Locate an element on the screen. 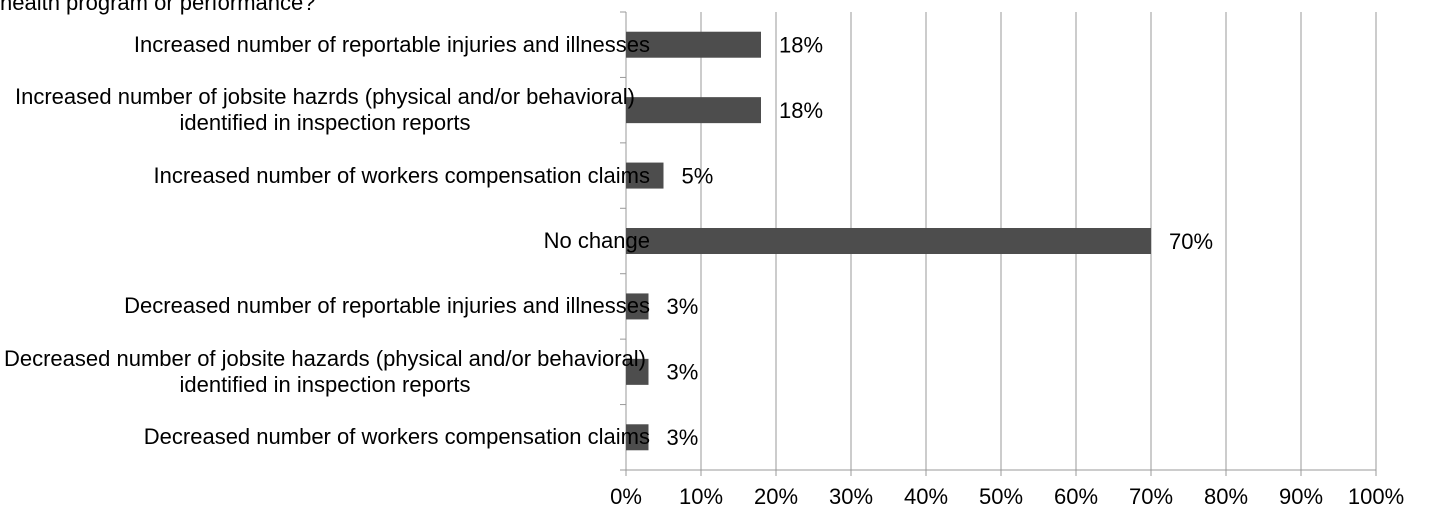 The height and width of the screenshot is (516, 1429). x-tick-label: 60% is located at coordinates (1076, 496).